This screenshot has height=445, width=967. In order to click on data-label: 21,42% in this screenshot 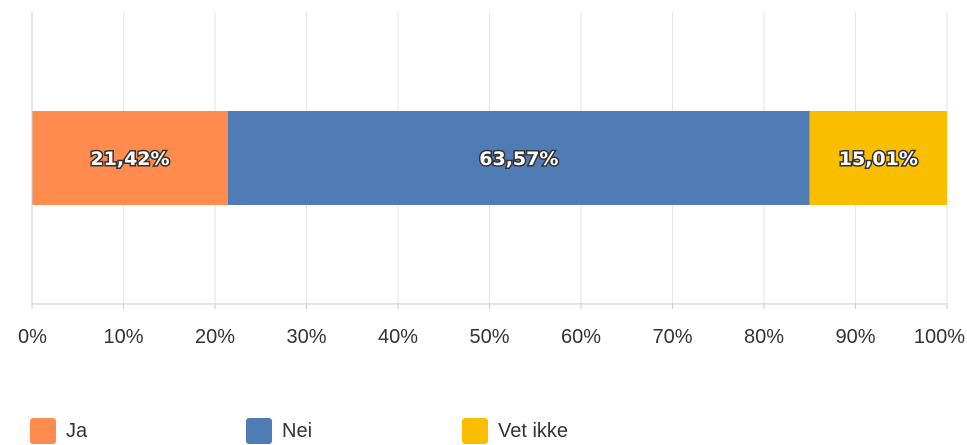, I will do `click(129, 159)`.